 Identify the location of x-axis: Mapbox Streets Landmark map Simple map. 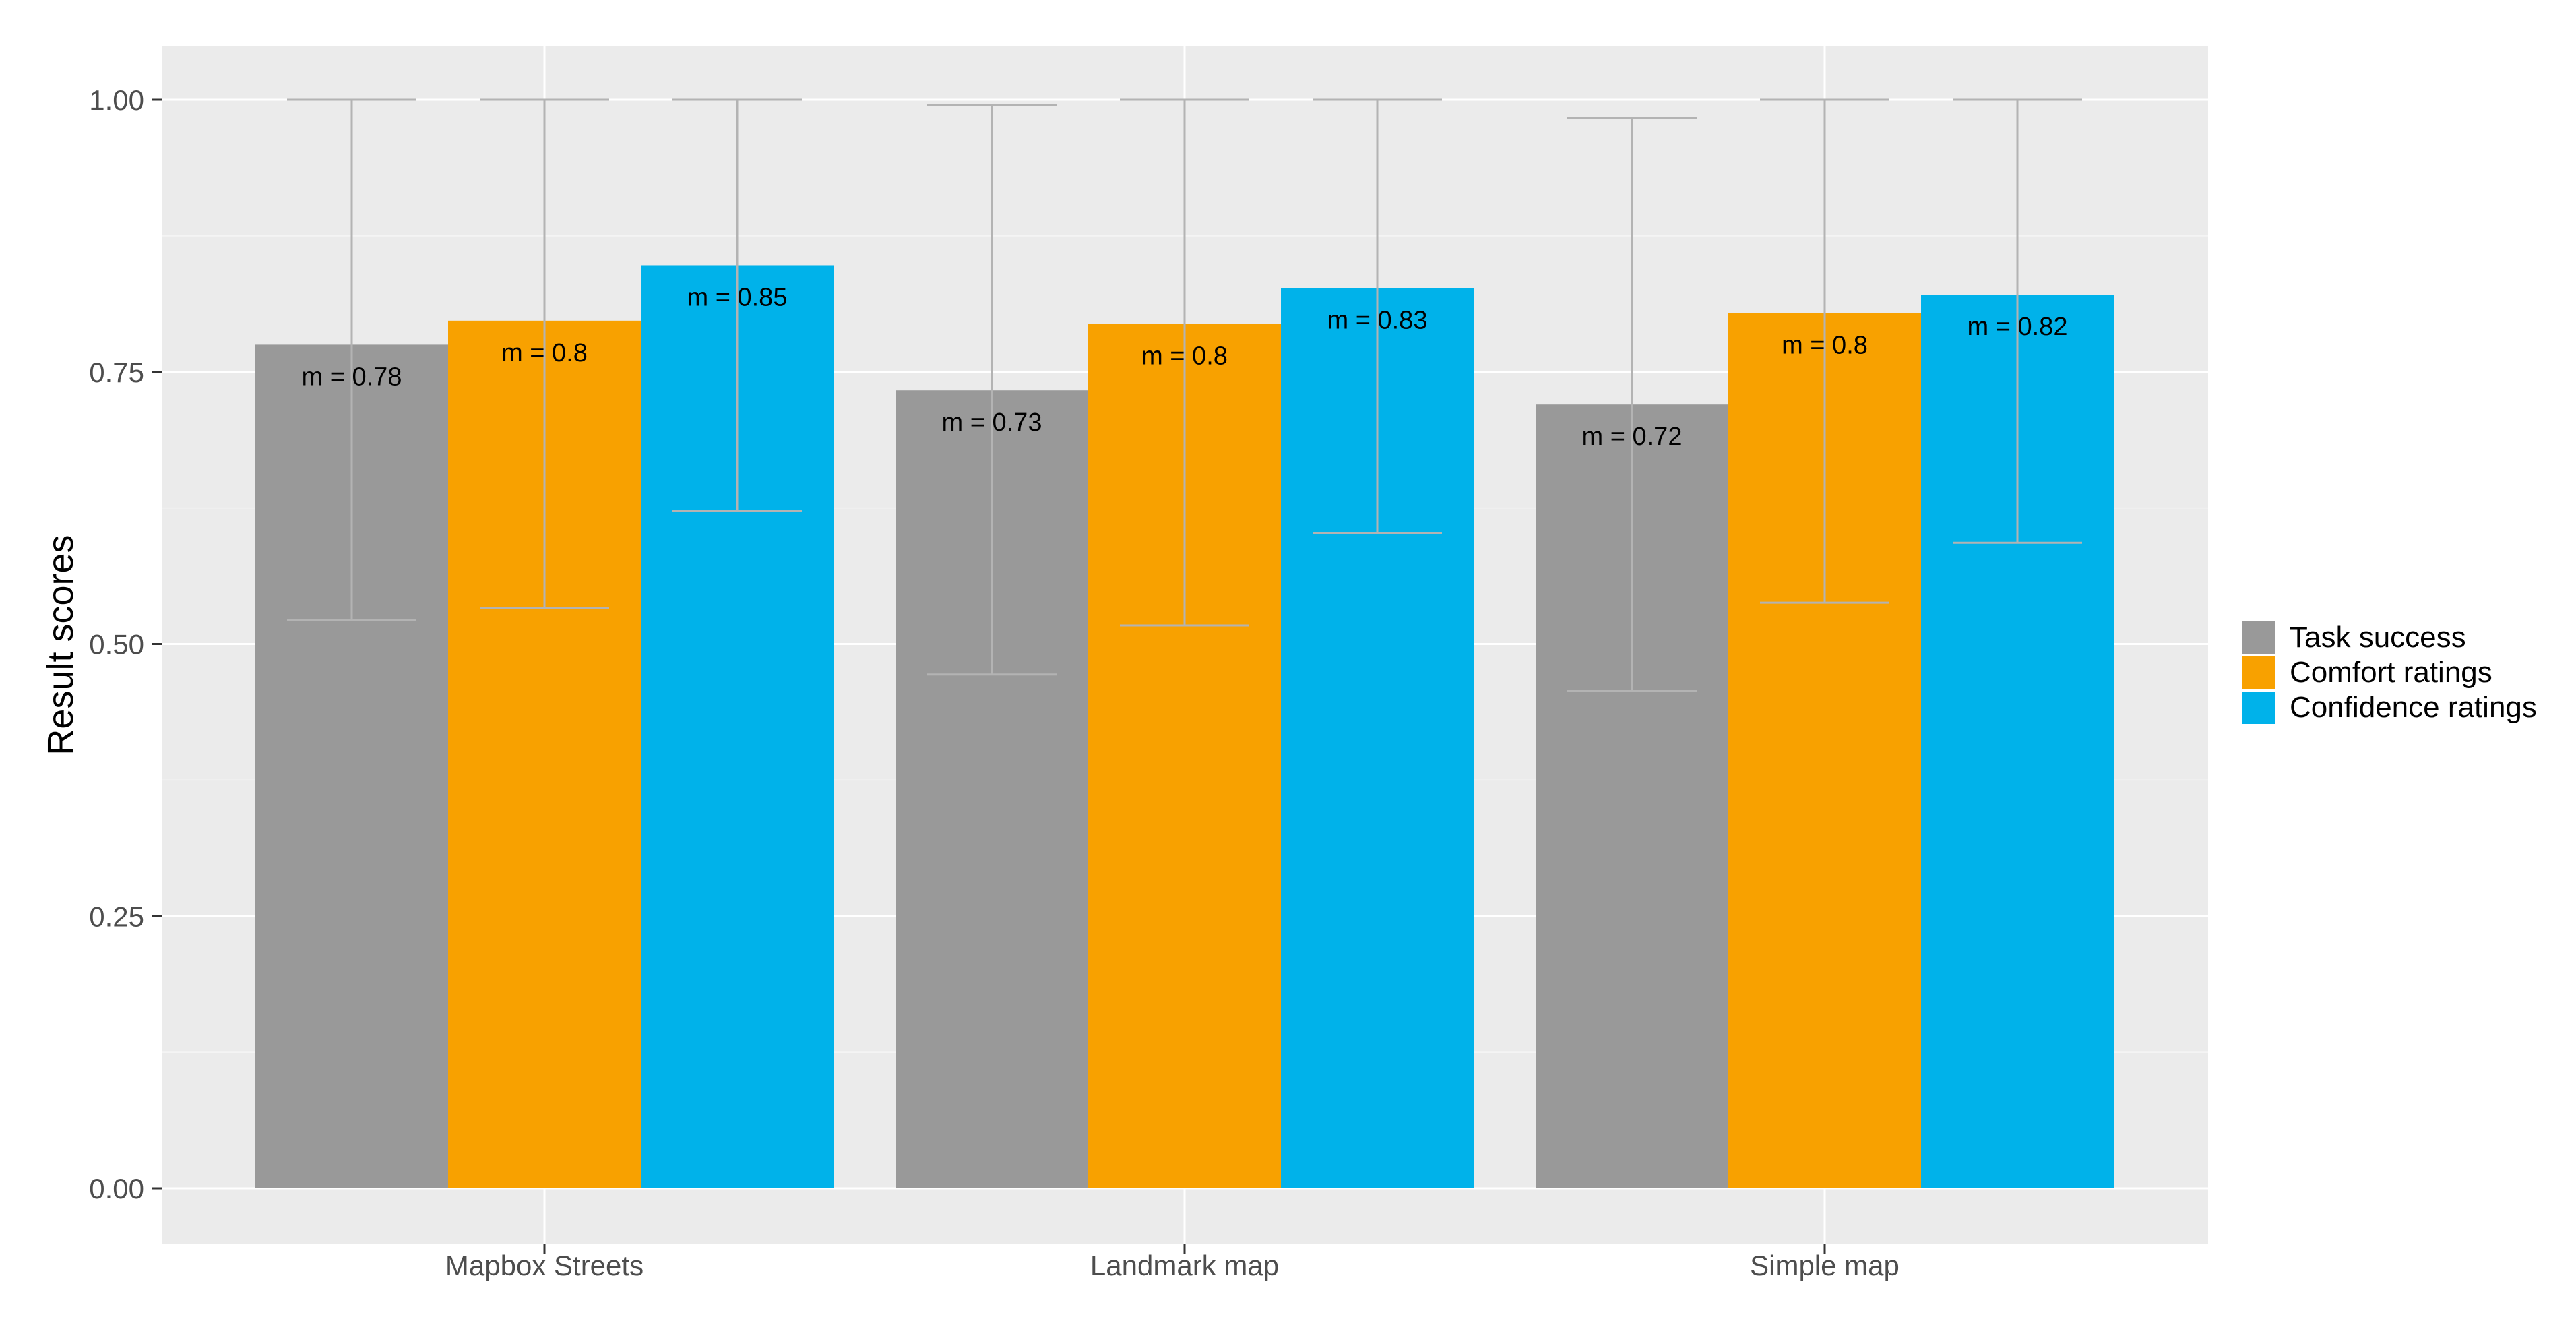
(1172, 1262).